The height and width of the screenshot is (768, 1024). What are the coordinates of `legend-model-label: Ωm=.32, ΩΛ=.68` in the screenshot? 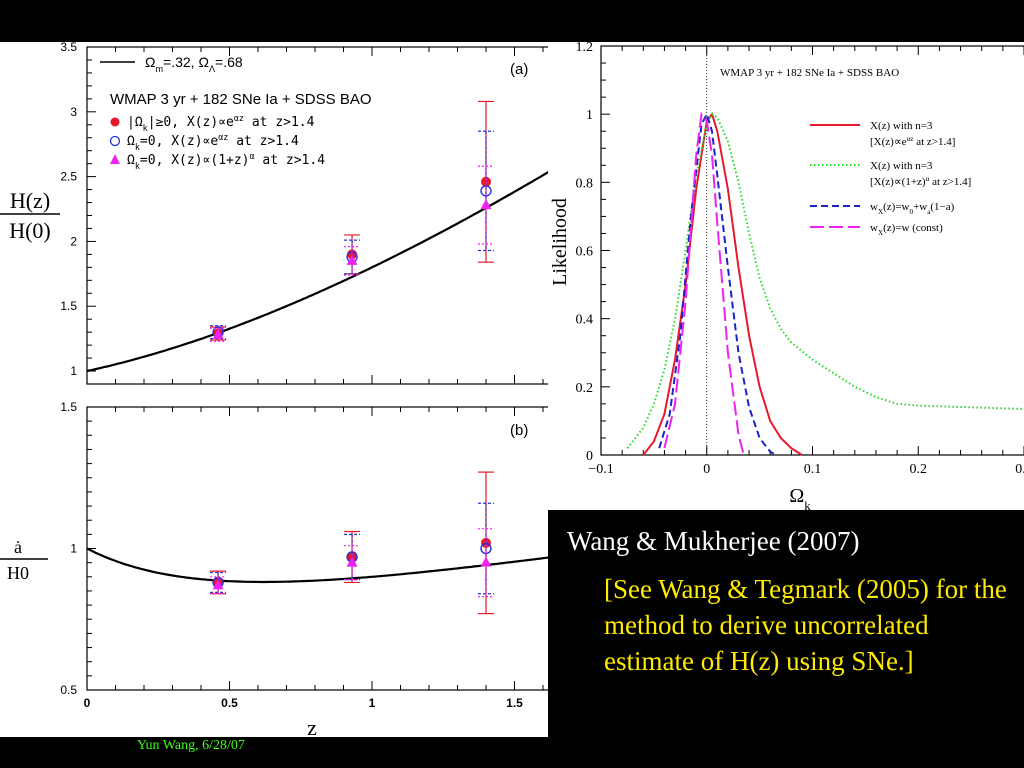 It's located at (194, 64).